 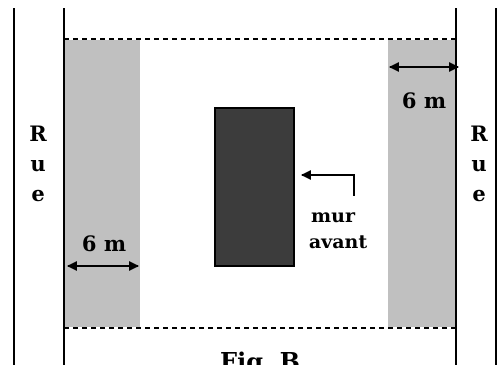 What do you see at coordinates (260, 356) in the screenshot?
I see `figure-caption: Fig. B` at bounding box center [260, 356].